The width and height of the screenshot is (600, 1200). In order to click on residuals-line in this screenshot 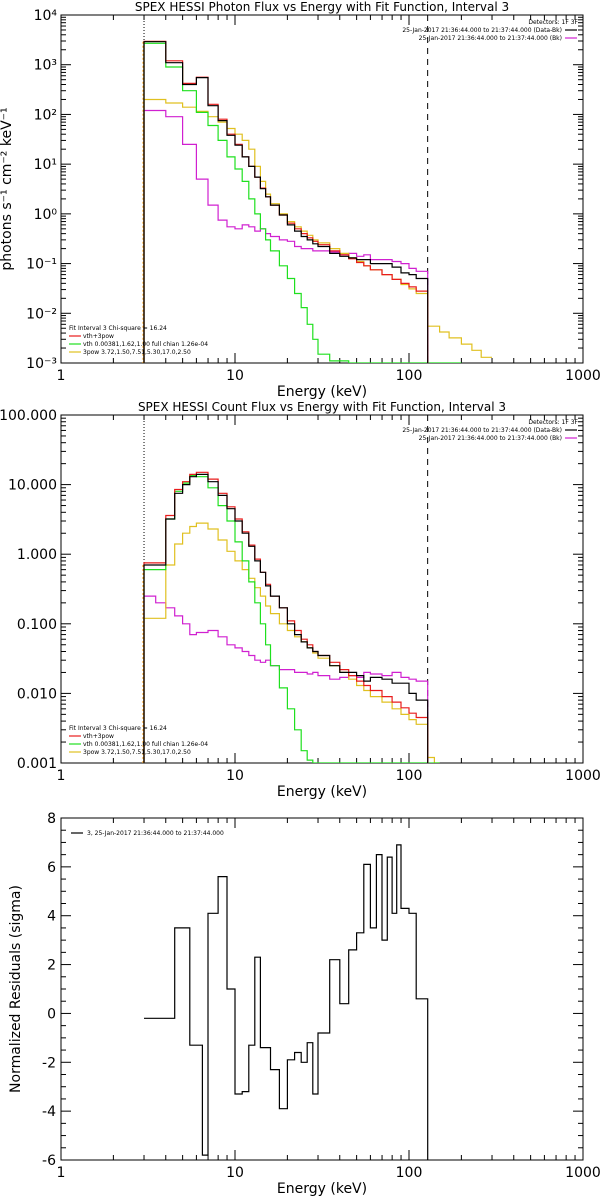, I will do `click(286, 1002)`.